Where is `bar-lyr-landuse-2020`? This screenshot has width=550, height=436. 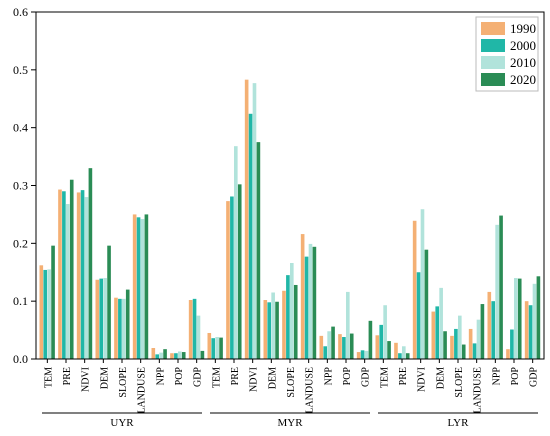 bar-lyr-landuse-2020 is located at coordinates (482, 331).